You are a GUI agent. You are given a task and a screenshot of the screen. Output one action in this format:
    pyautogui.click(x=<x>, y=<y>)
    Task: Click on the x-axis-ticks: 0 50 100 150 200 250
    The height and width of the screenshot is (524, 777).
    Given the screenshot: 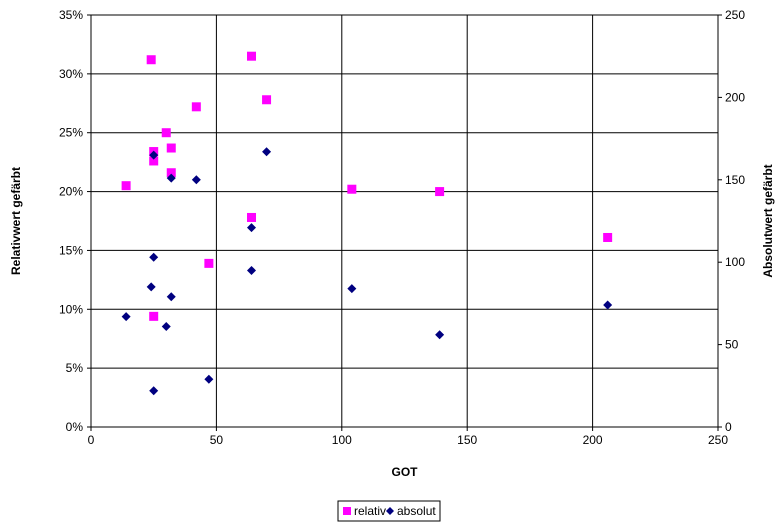 What is the action you would take?
    pyautogui.click(x=408, y=437)
    